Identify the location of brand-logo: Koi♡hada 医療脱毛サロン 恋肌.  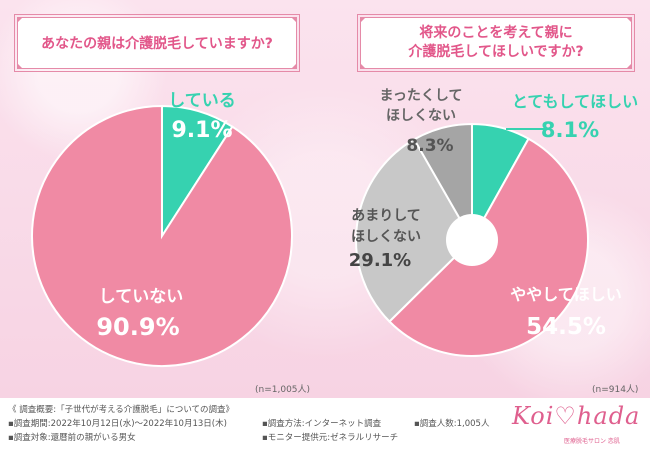
(577, 425).